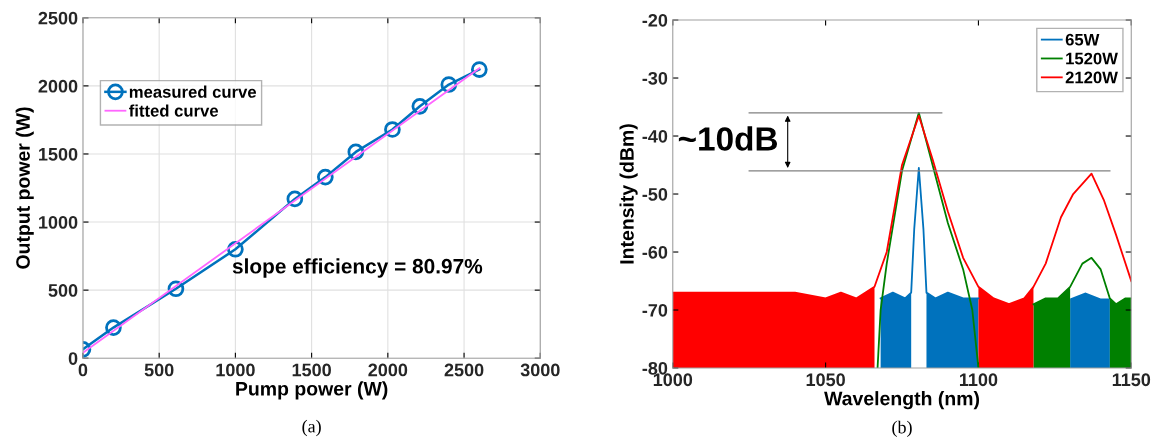 The width and height of the screenshot is (1152, 445). Describe the element at coordinates (978, 380) in the screenshot. I see `x-tick-label: 1100` at that location.